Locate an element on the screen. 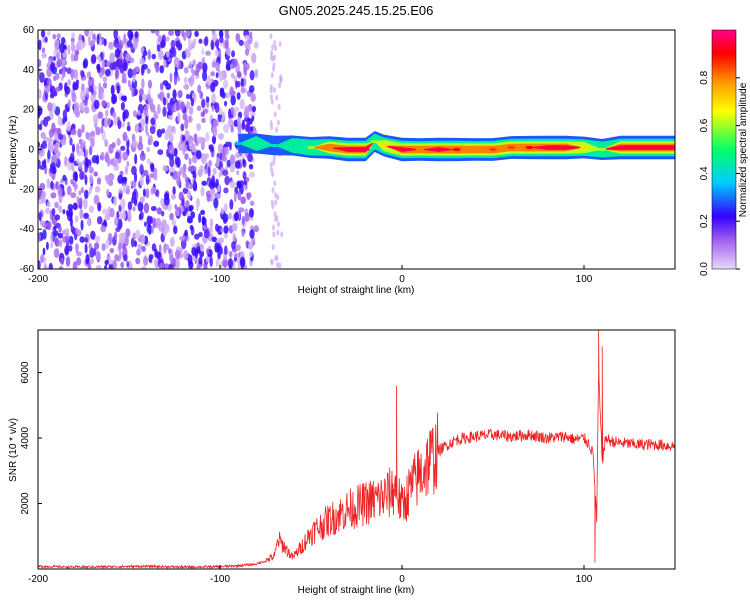 The height and width of the screenshot is (600, 750). colorbar-tick-label: 0.0 is located at coordinates (704, 269).